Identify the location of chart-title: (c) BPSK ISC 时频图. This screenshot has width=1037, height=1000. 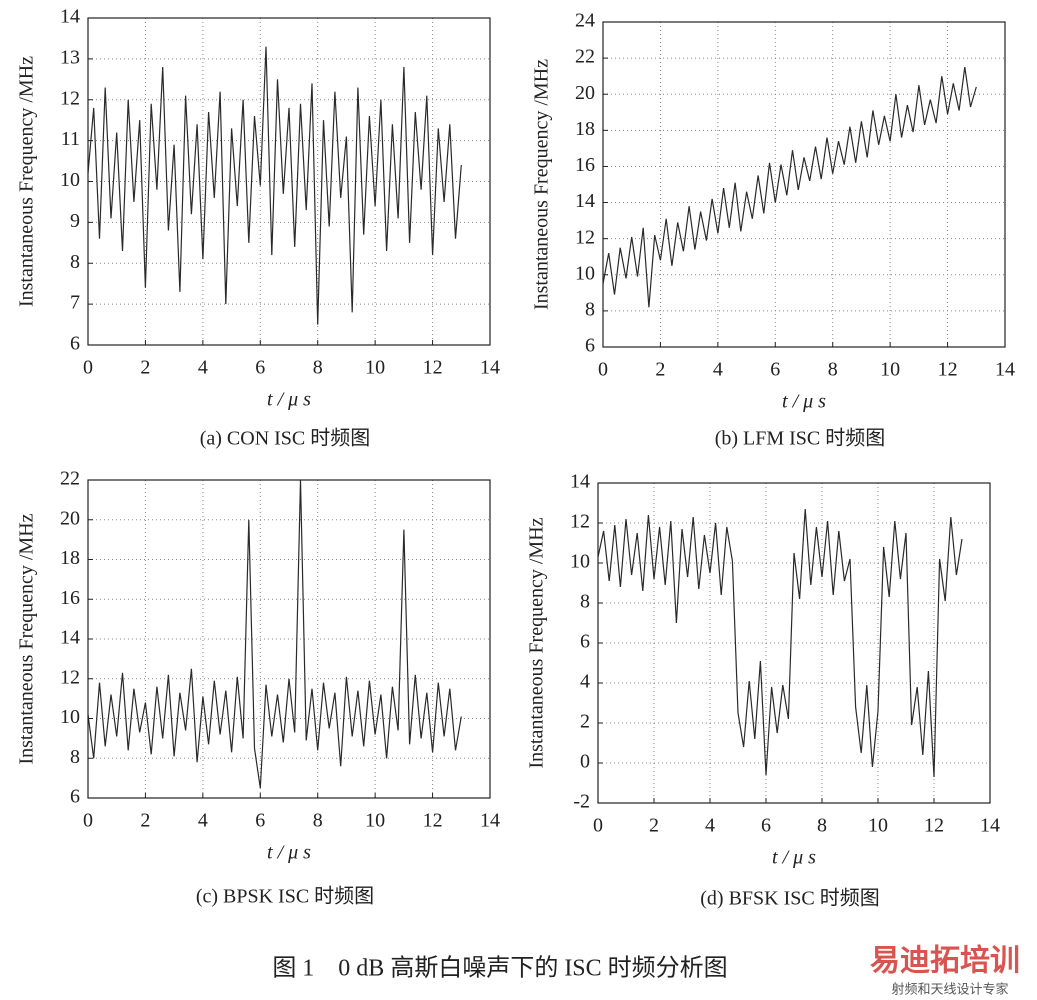
(285, 896).